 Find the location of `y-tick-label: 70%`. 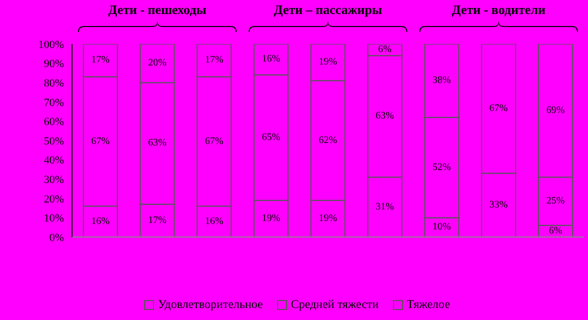

y-tick-label: 70% is located at coordinates (54, 102).